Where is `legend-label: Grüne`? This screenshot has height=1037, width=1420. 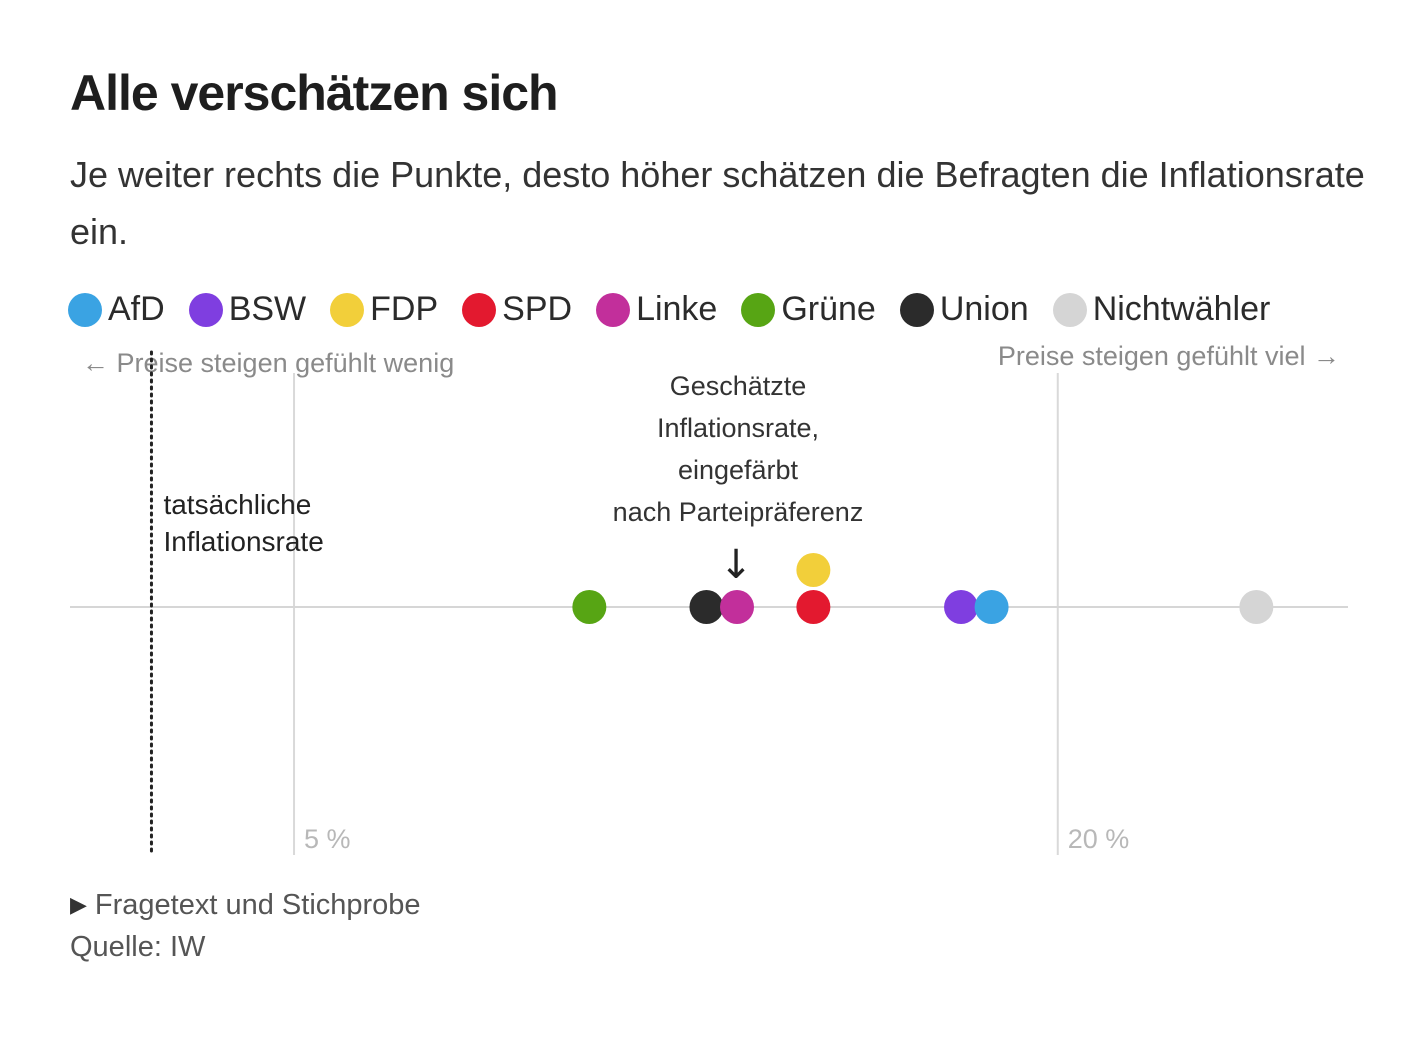
legend-label: Grüne is located at coordinates (828, 309).